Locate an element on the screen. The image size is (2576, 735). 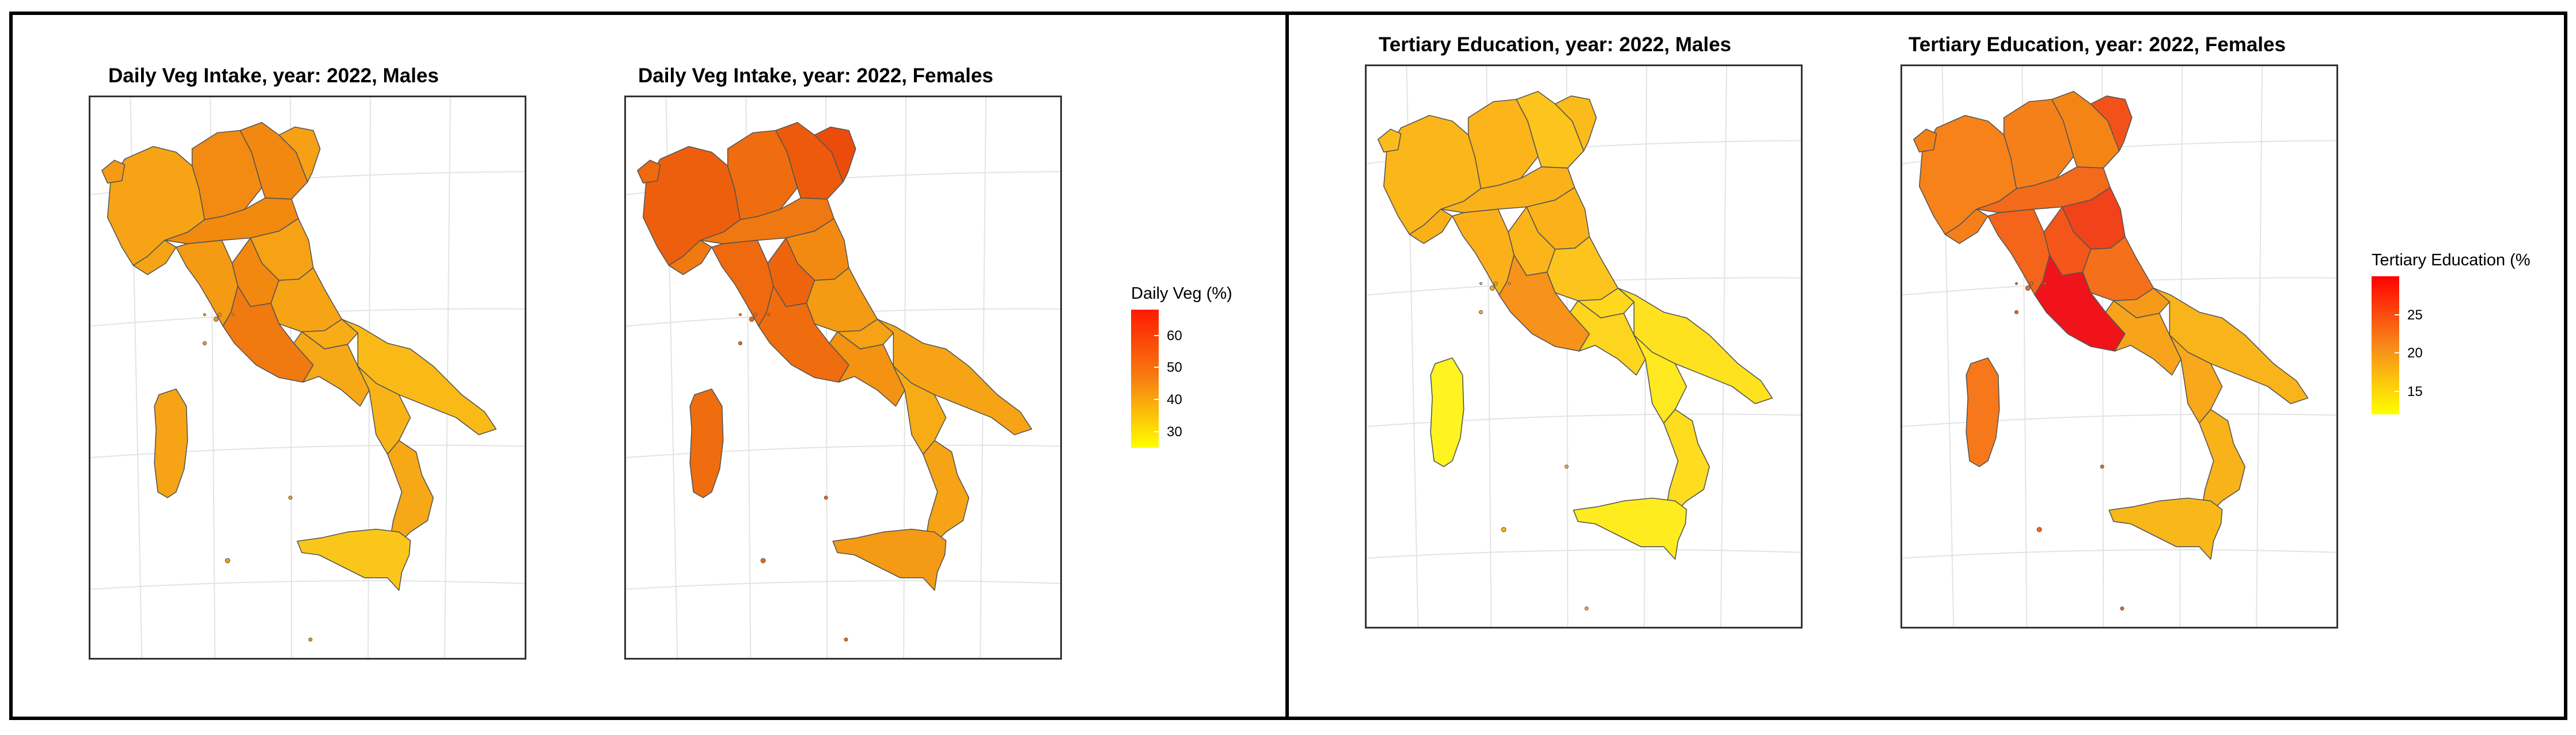
map-veg-males is located at coordinates (307, 378).